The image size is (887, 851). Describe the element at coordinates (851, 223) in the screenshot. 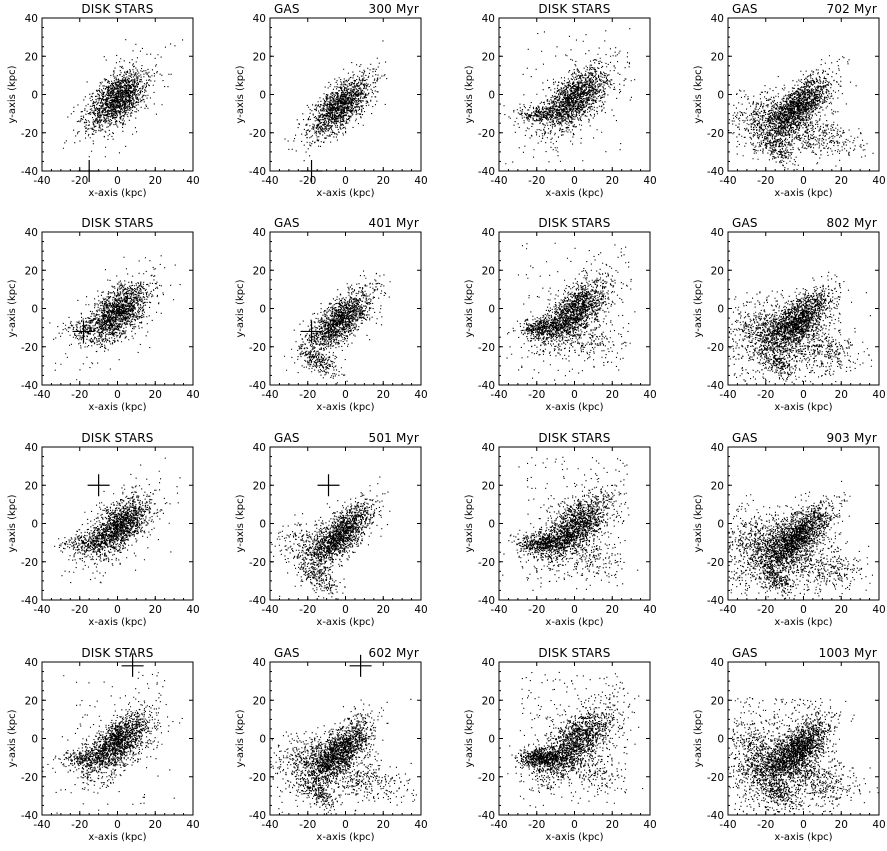

I see `panel-time: 802 Myr` at that location.